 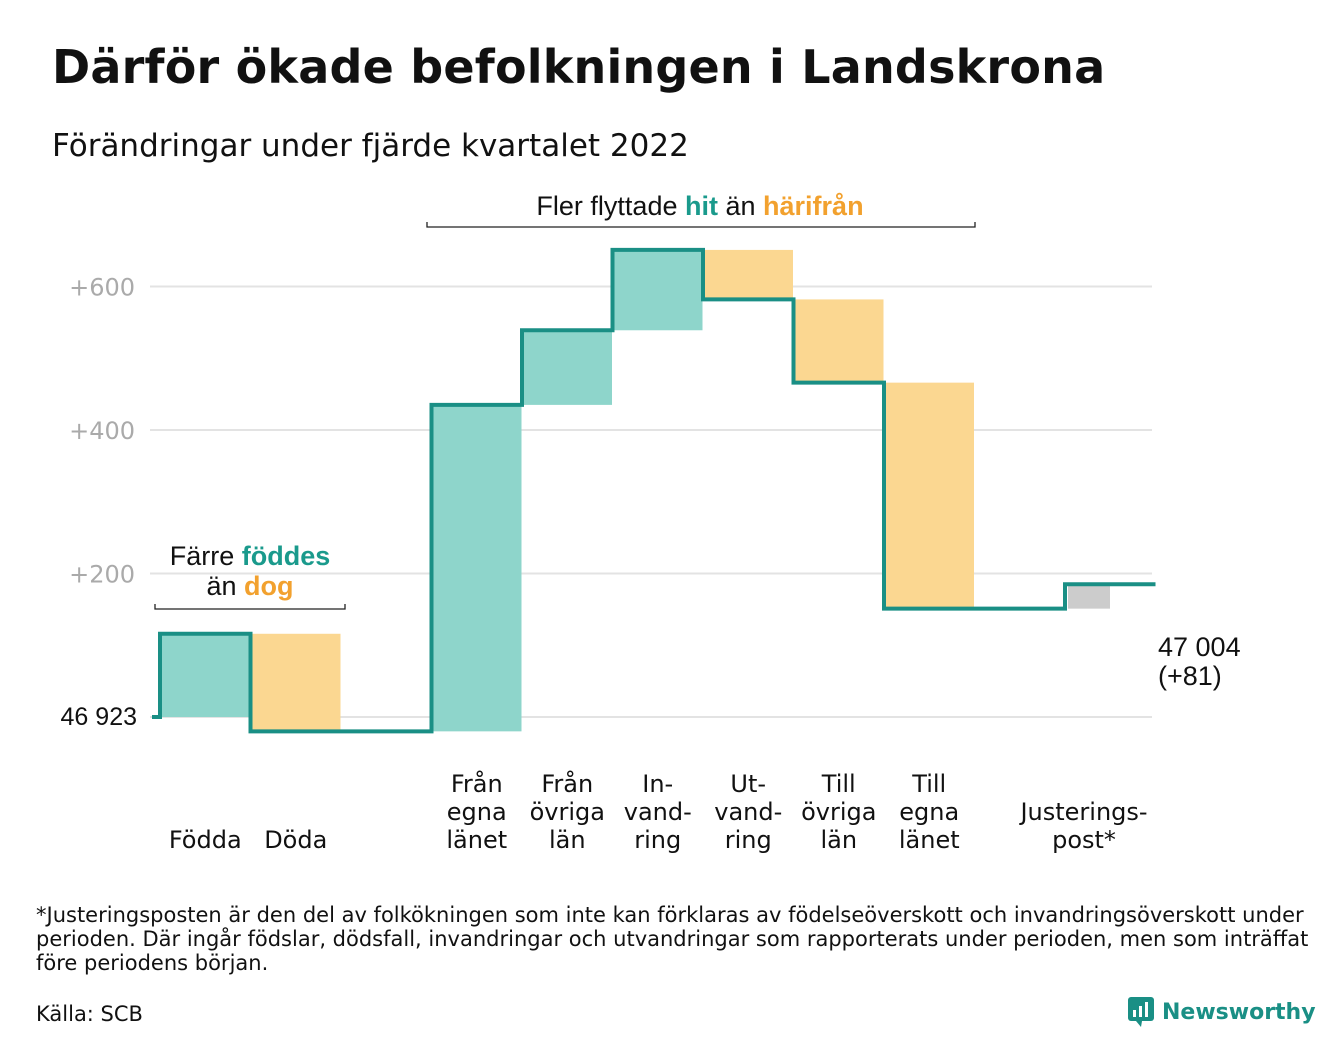 What do you see at coordinates (567, 367) in the screenshot?
I see `bar-från-övriga-län` at bounding box center [567, 367].